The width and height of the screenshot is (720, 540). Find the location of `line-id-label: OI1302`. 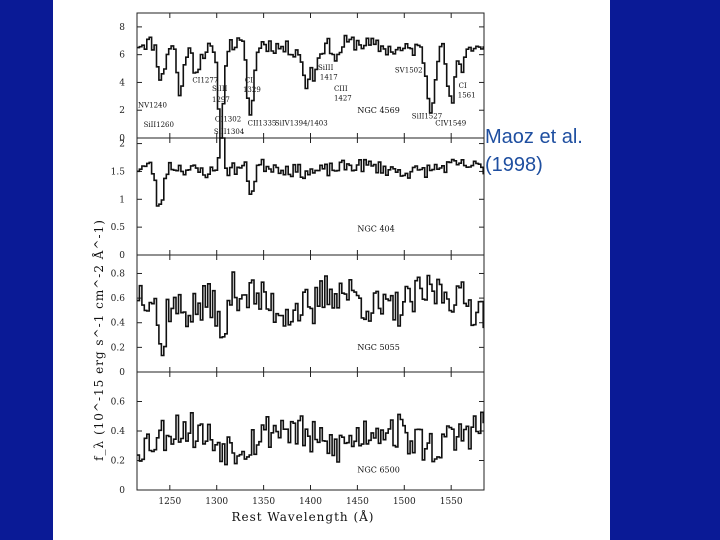

line-id-label: OI1302 is located at coordinates (228, 119).